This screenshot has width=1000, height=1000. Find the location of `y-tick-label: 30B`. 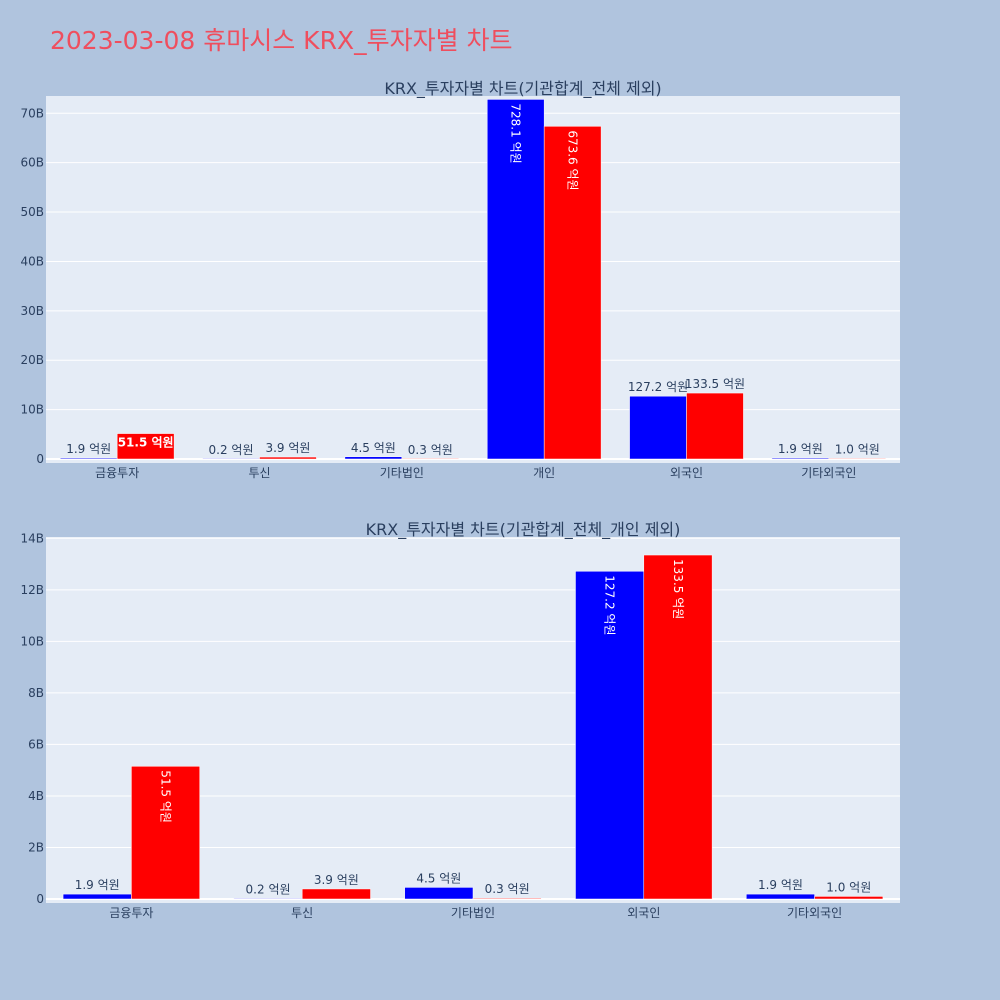

y-tick-label: 30B is located at coordinates (32, 311).